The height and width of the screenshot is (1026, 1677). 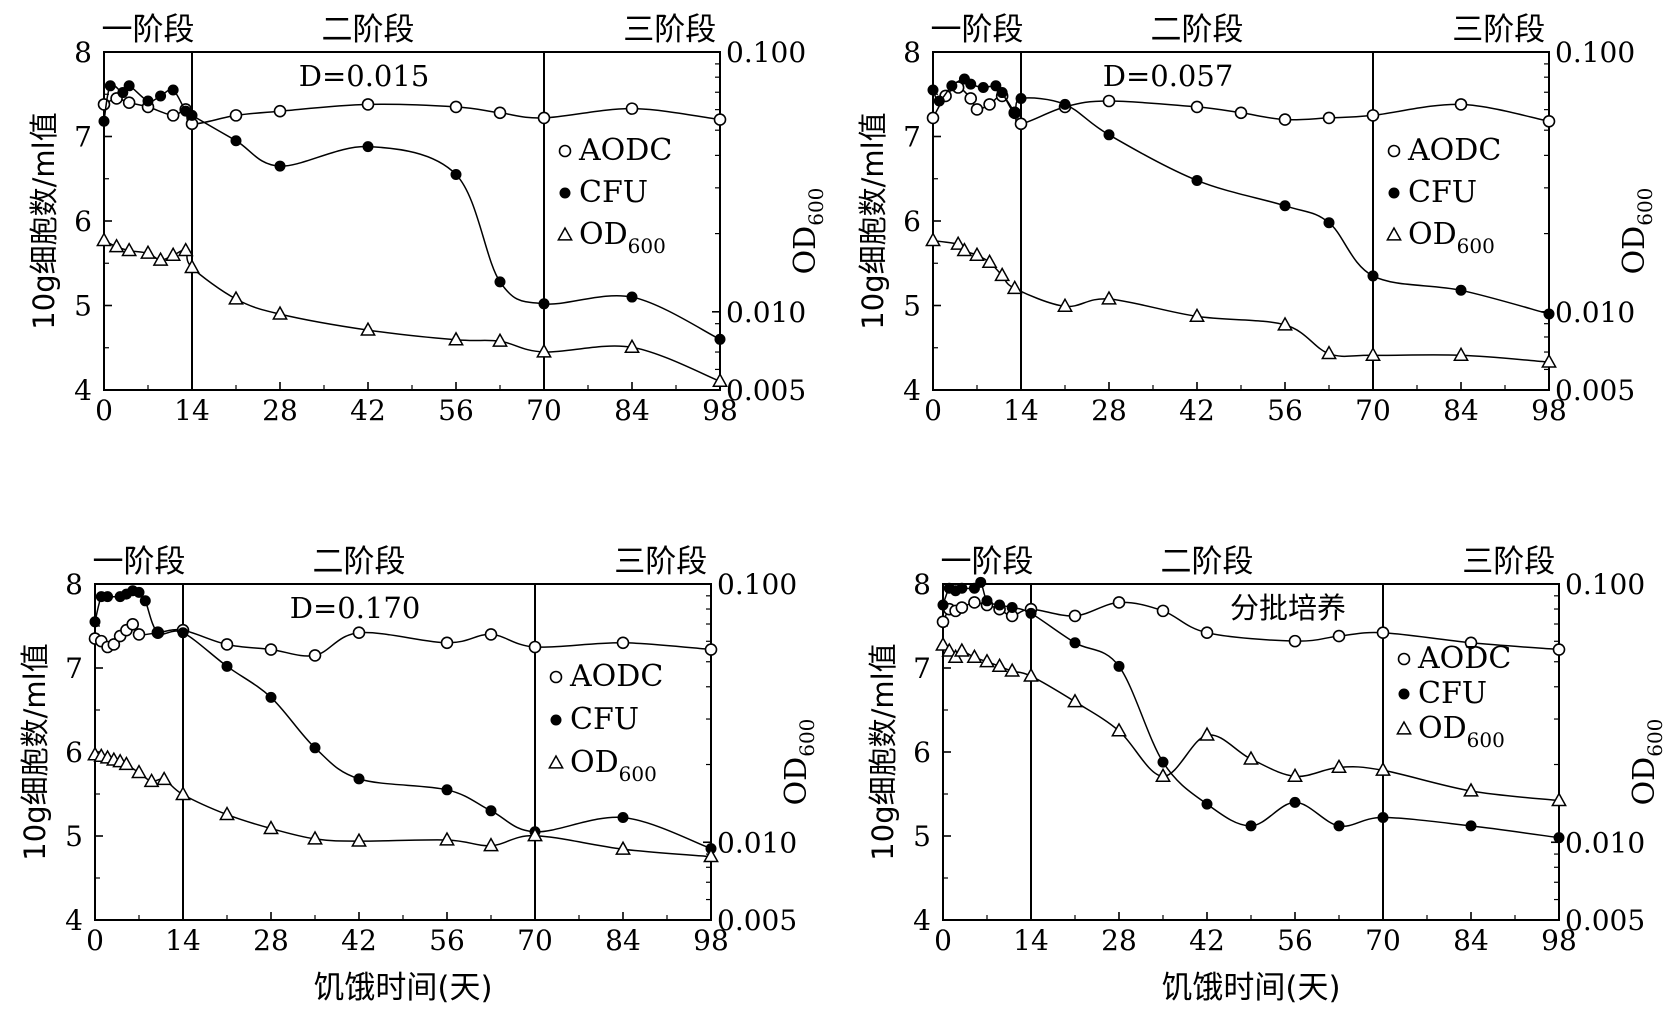 I want to click on legend-label: AODC, so click(x=616, y=676).